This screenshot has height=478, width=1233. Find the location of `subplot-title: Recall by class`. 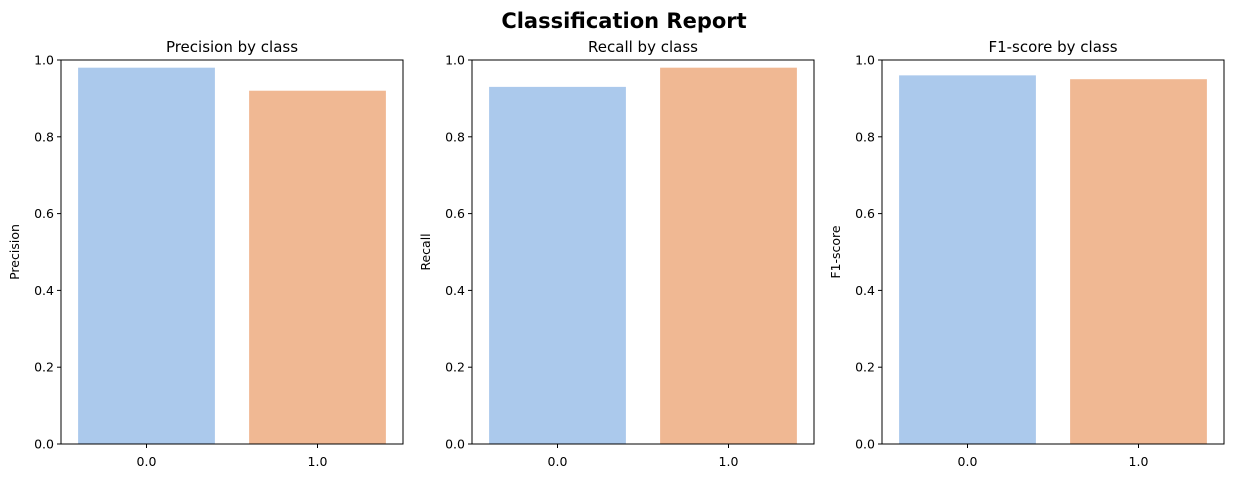

subplot-title: Recall by class is located at coordinates (643, 47).